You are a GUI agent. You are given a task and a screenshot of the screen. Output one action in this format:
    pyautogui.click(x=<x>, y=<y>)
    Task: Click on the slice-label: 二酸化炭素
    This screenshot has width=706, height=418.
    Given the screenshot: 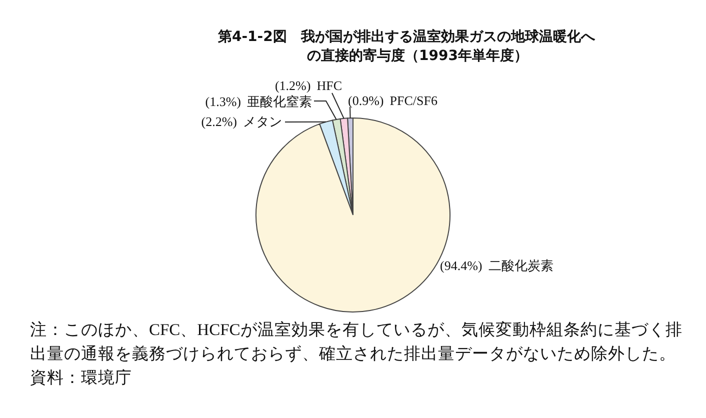 What is the action you would take?
    pyautogui.click(x=521, y=265)
    